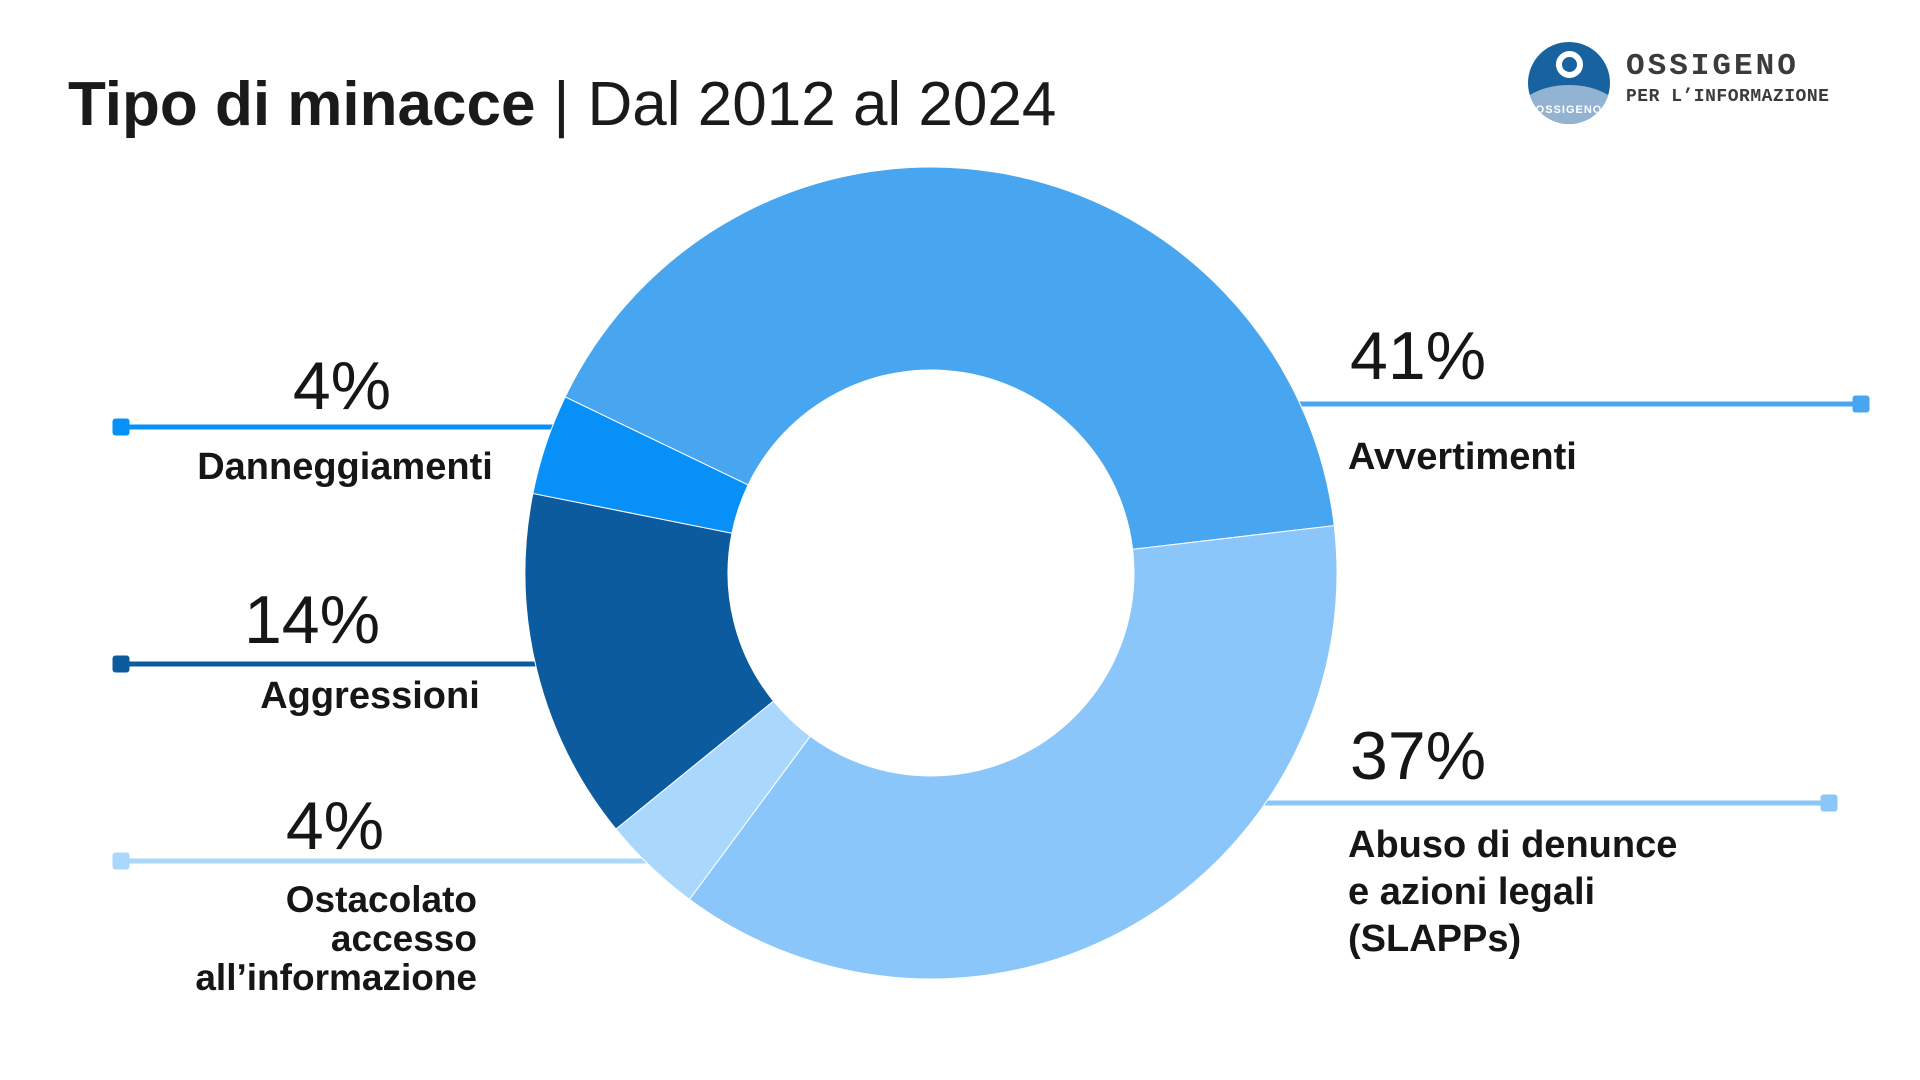 The width and height of the screenshot is (1920, 1080). What do you see at coordinates (1569, 110) in the screenshot?
I see `logo-circle-label: OSSIGENO` at bounding box center [1569, 110].